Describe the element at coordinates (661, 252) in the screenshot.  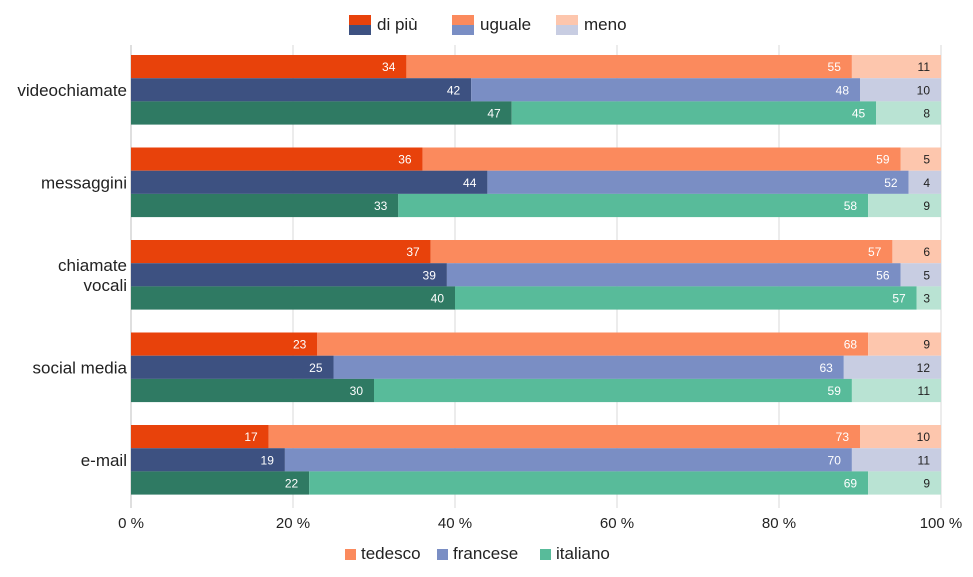
I see `bar-segment-2-tedesco-uguale` at that location.